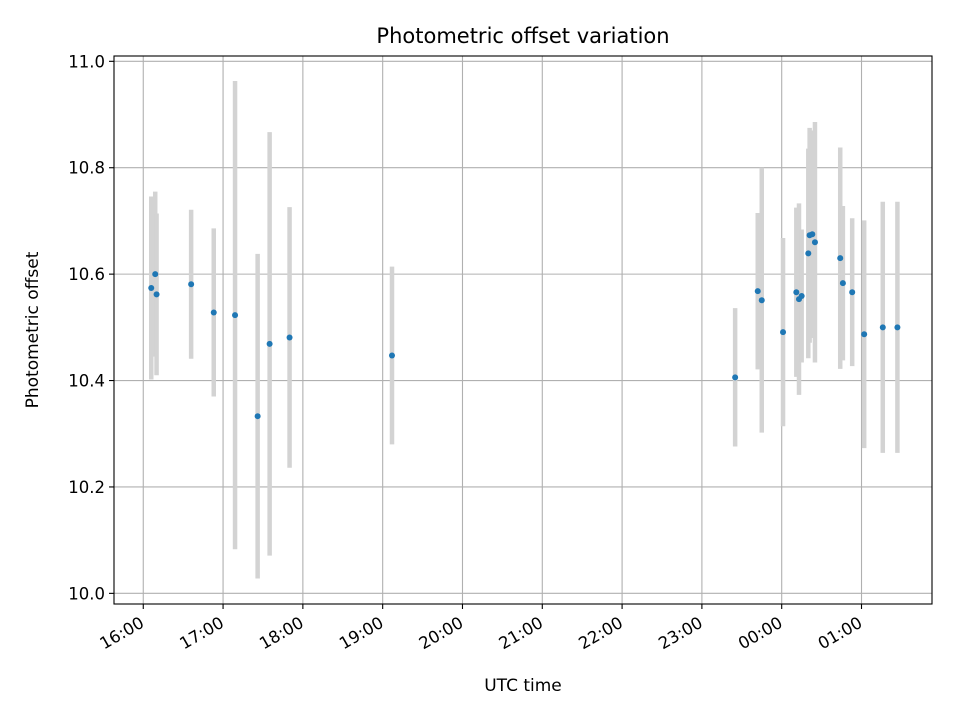 This screenshot has width=960, height=720. What do you see at coordinates (680, 633) in the screenshot?
I see `x-tick-label: 23:00` at bounding box center [680, 633].